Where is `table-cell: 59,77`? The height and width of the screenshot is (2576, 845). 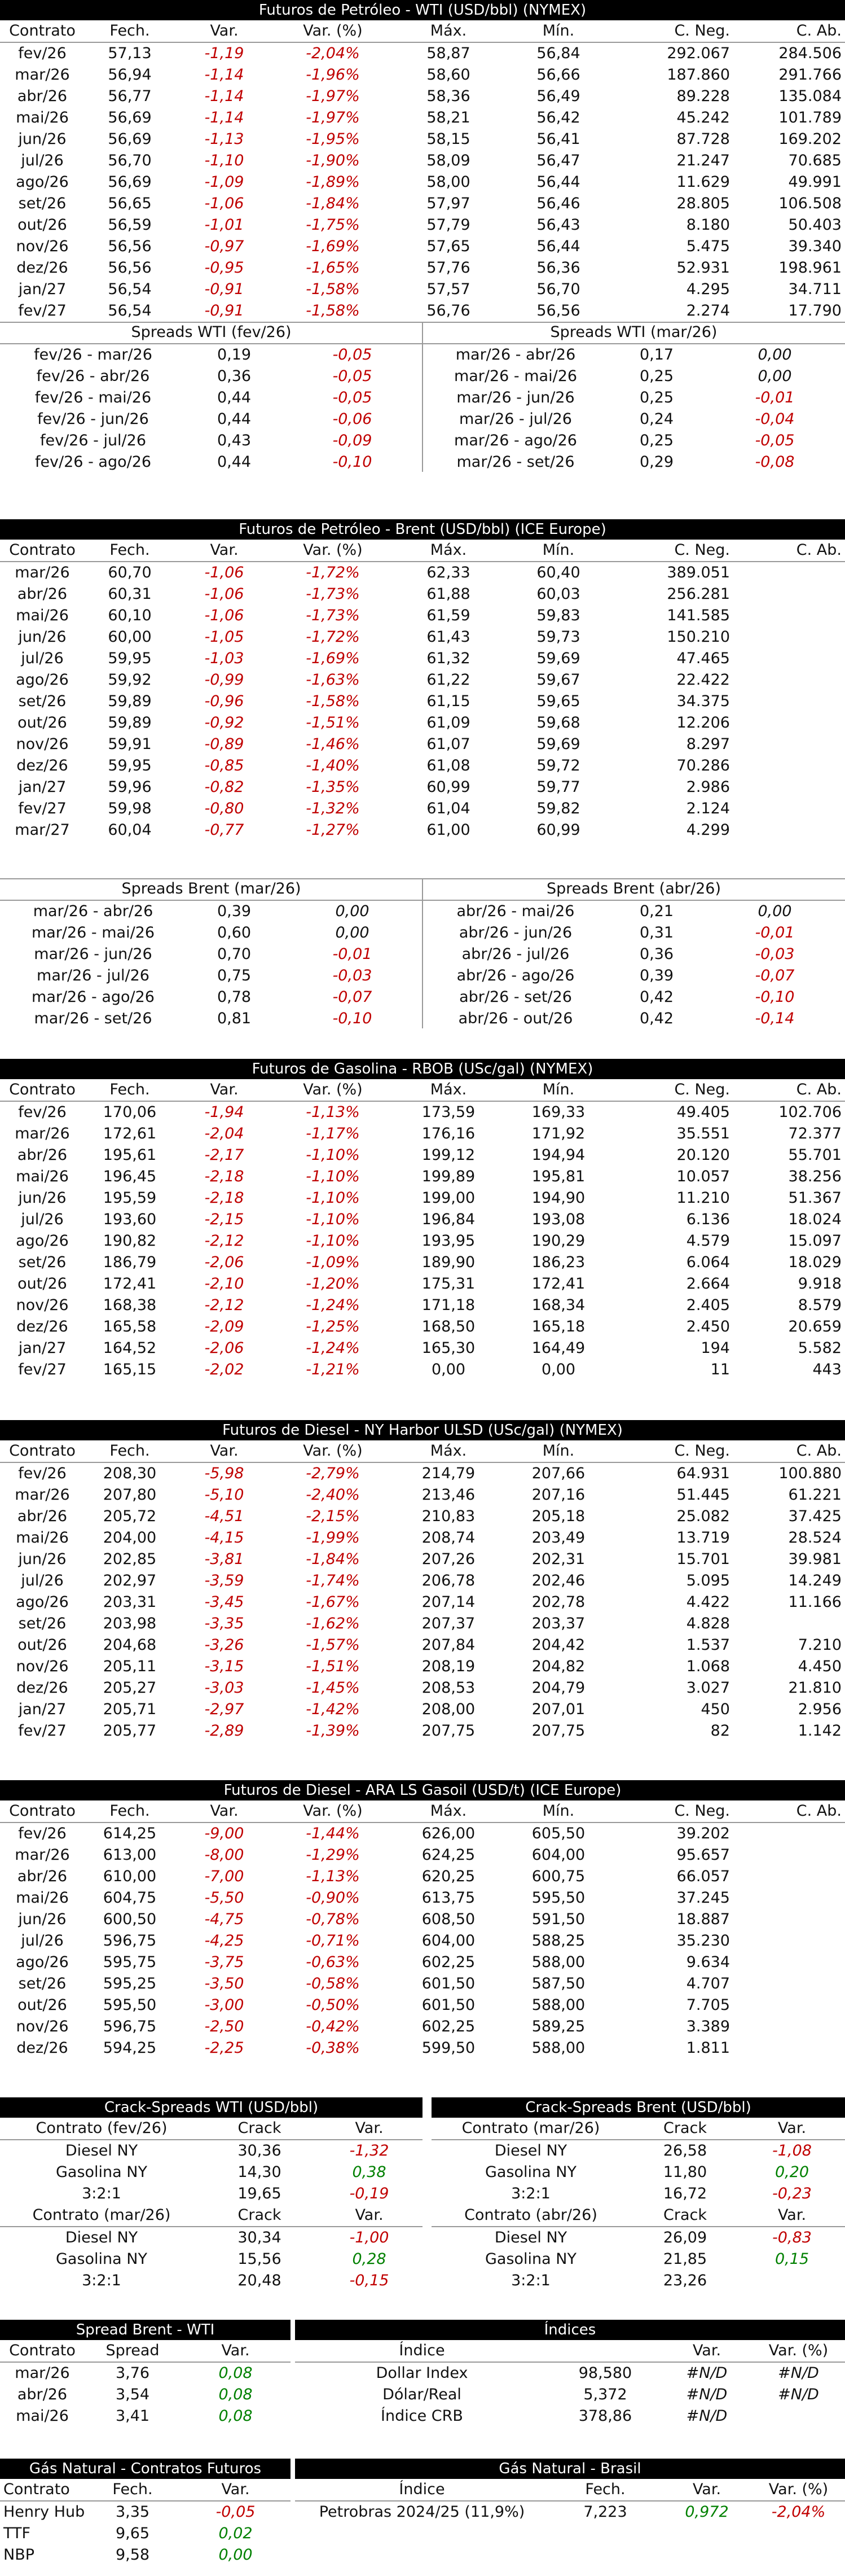
table-cell: 59,77 is located at coordinates (558, 787).